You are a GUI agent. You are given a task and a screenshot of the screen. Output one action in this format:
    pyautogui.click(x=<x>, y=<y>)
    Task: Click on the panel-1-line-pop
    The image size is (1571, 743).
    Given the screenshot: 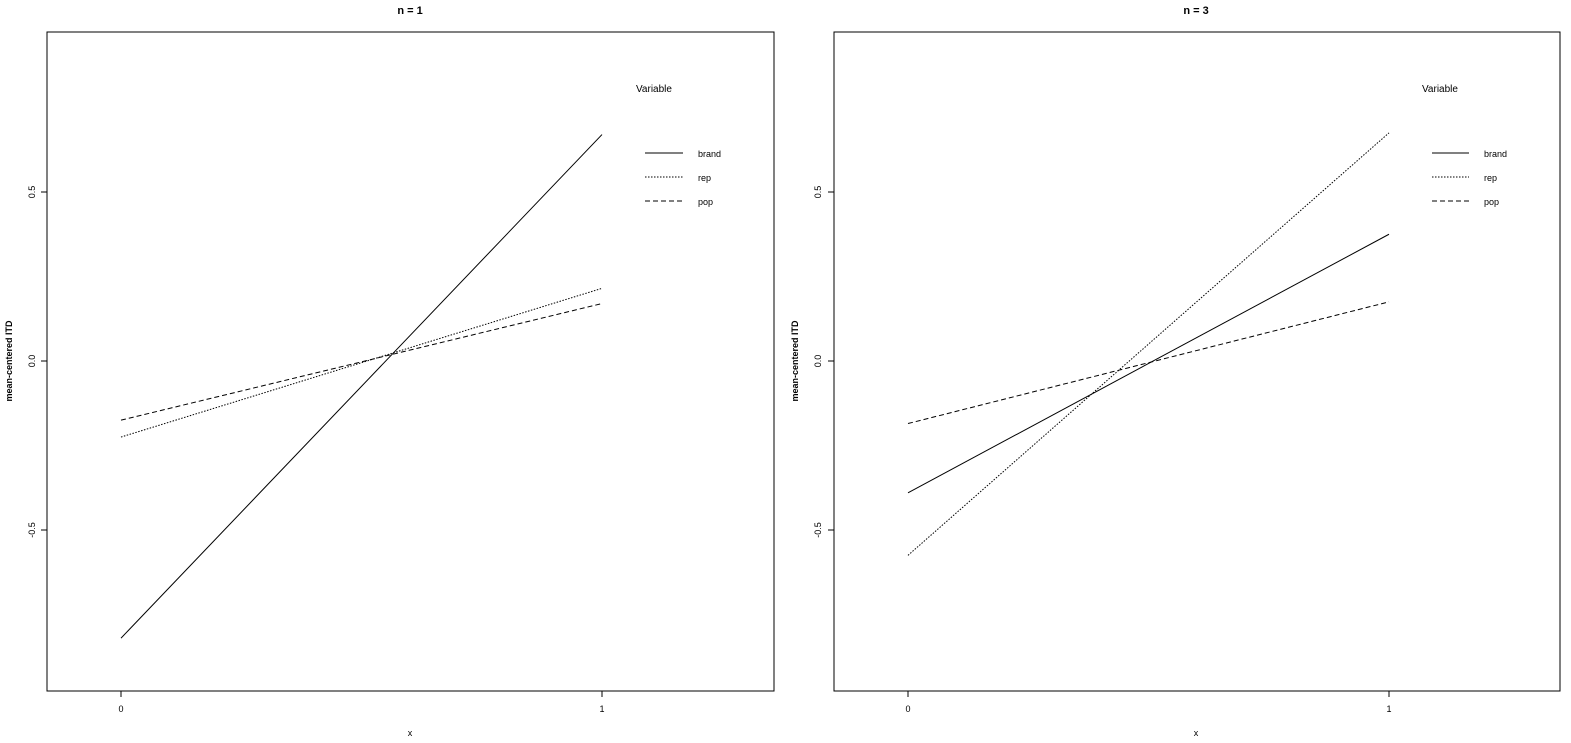 What is the action you would take?
    pyautogui.click(x=361, y=362)
    